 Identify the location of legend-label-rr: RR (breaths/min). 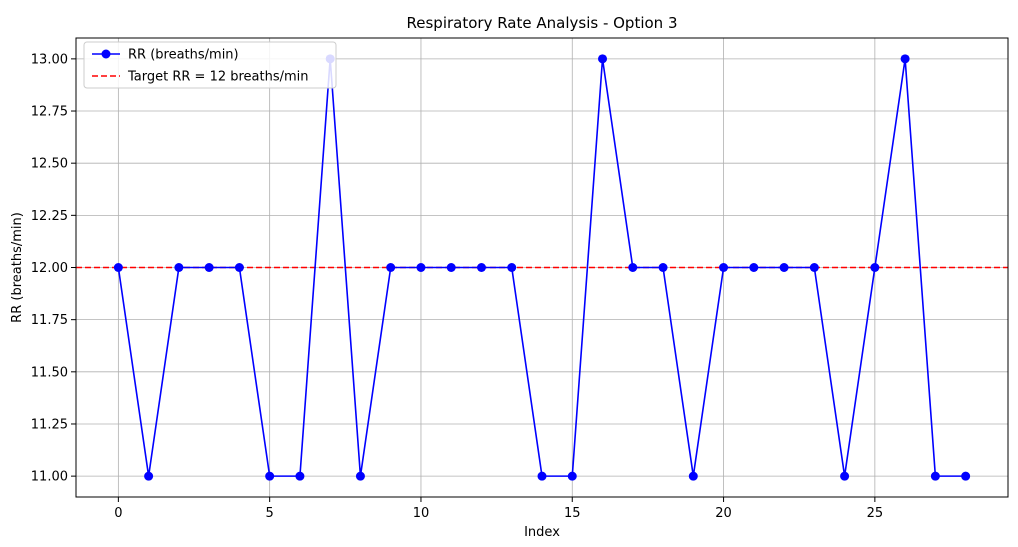
(183, 55).